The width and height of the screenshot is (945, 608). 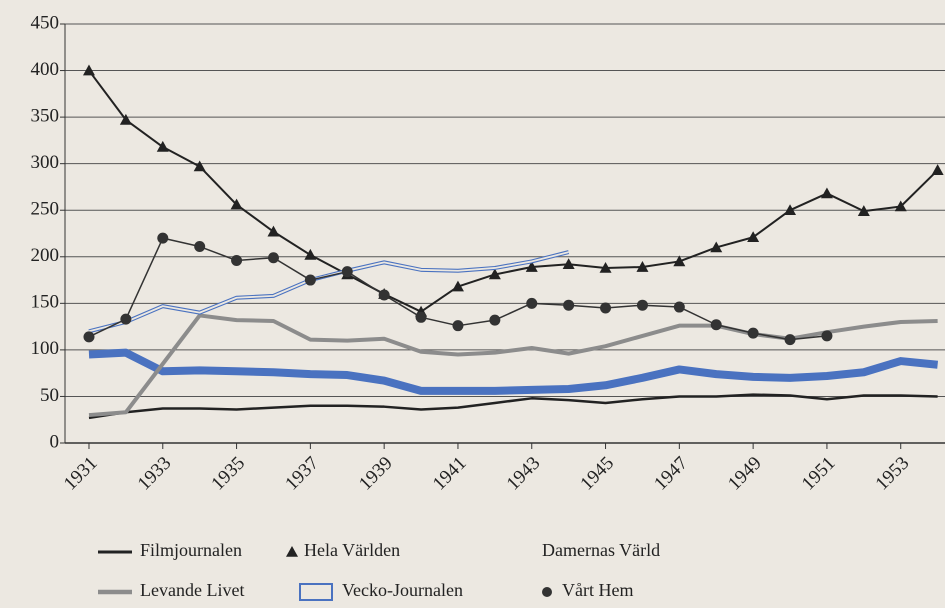 What do you see at coordinates (192, 590) in the screenshot?
I see `legend-label: Levande Livet` at bounding box center [192, 590].